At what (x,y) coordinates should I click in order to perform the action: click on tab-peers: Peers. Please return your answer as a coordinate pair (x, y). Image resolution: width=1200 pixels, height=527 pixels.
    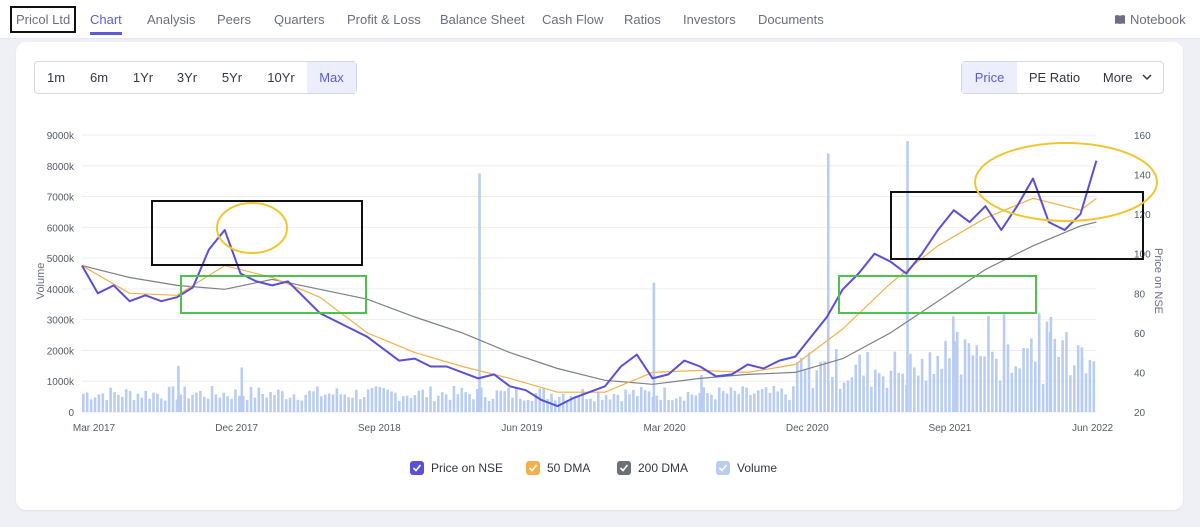
    Looking at the image, I should click on (234, 19).